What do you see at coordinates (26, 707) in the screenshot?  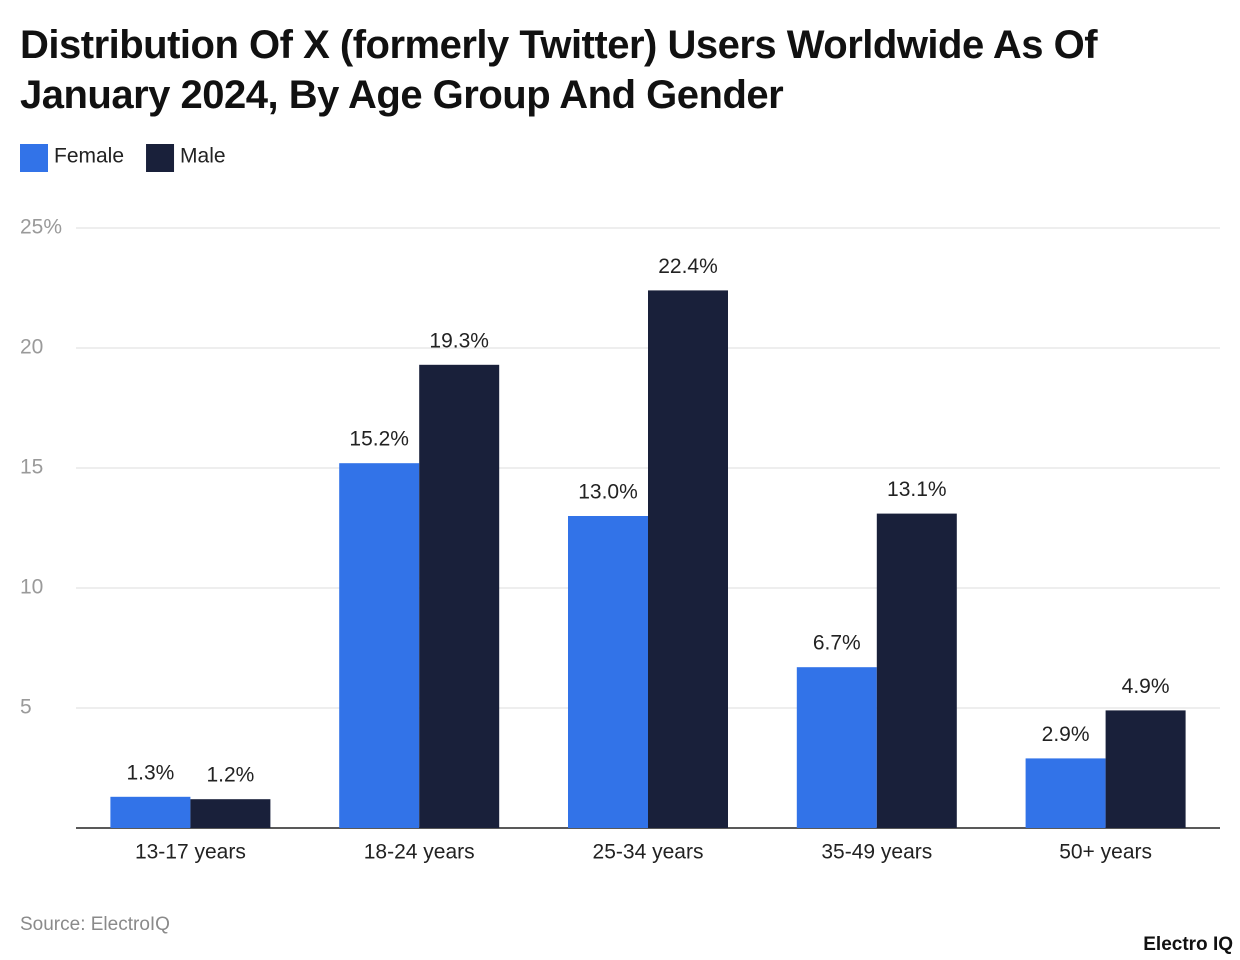 I see `y-tick-label: 5` at bounding box center [26, 707].